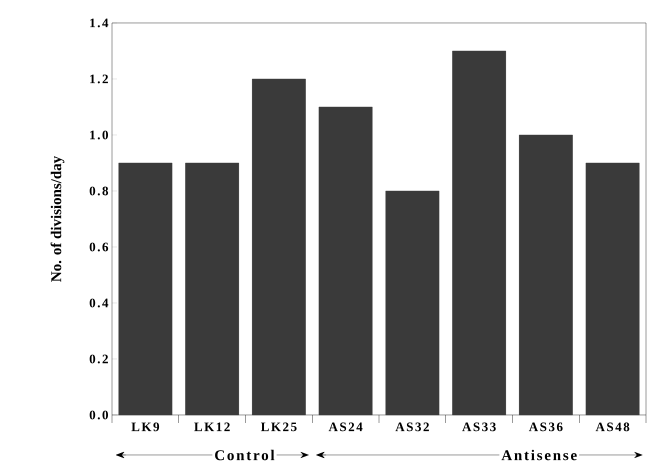 The width and height of the screenshot is (654, 472). Describe the element at coordinates (99, 135) in the screenshot. I see `y-tick-label: 1.0` at that location.